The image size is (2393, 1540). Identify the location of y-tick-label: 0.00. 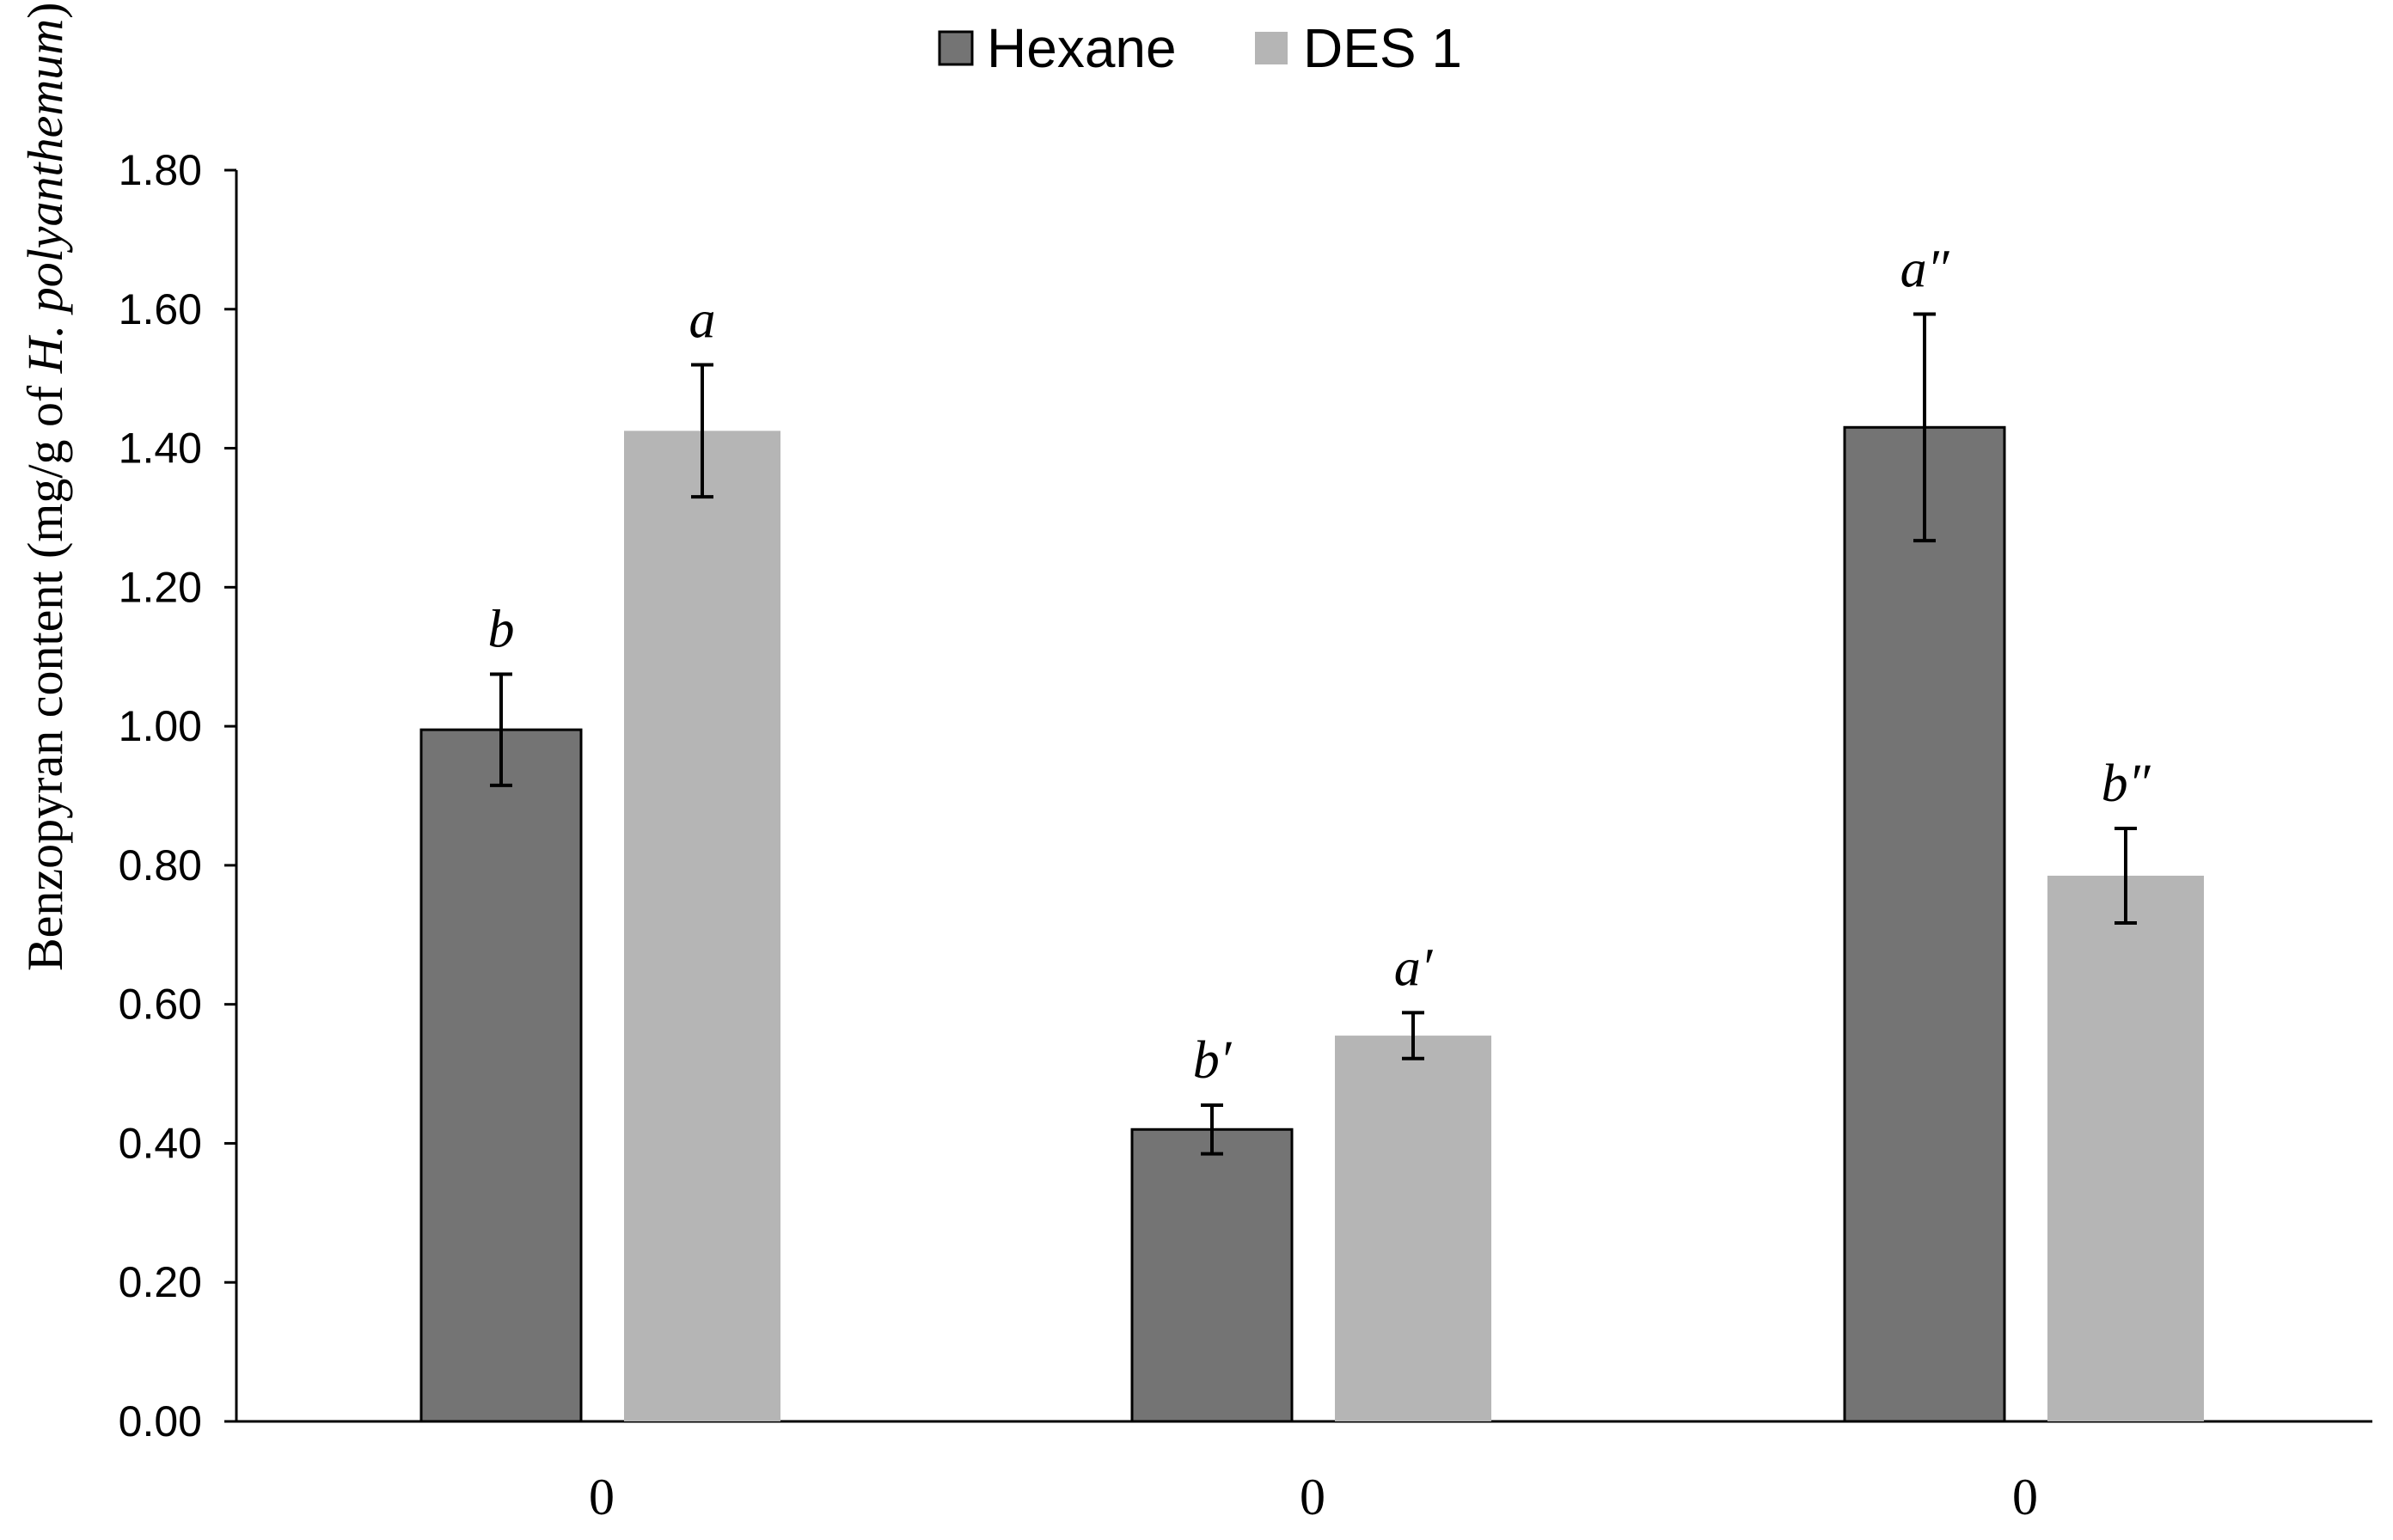
(160, 1421).